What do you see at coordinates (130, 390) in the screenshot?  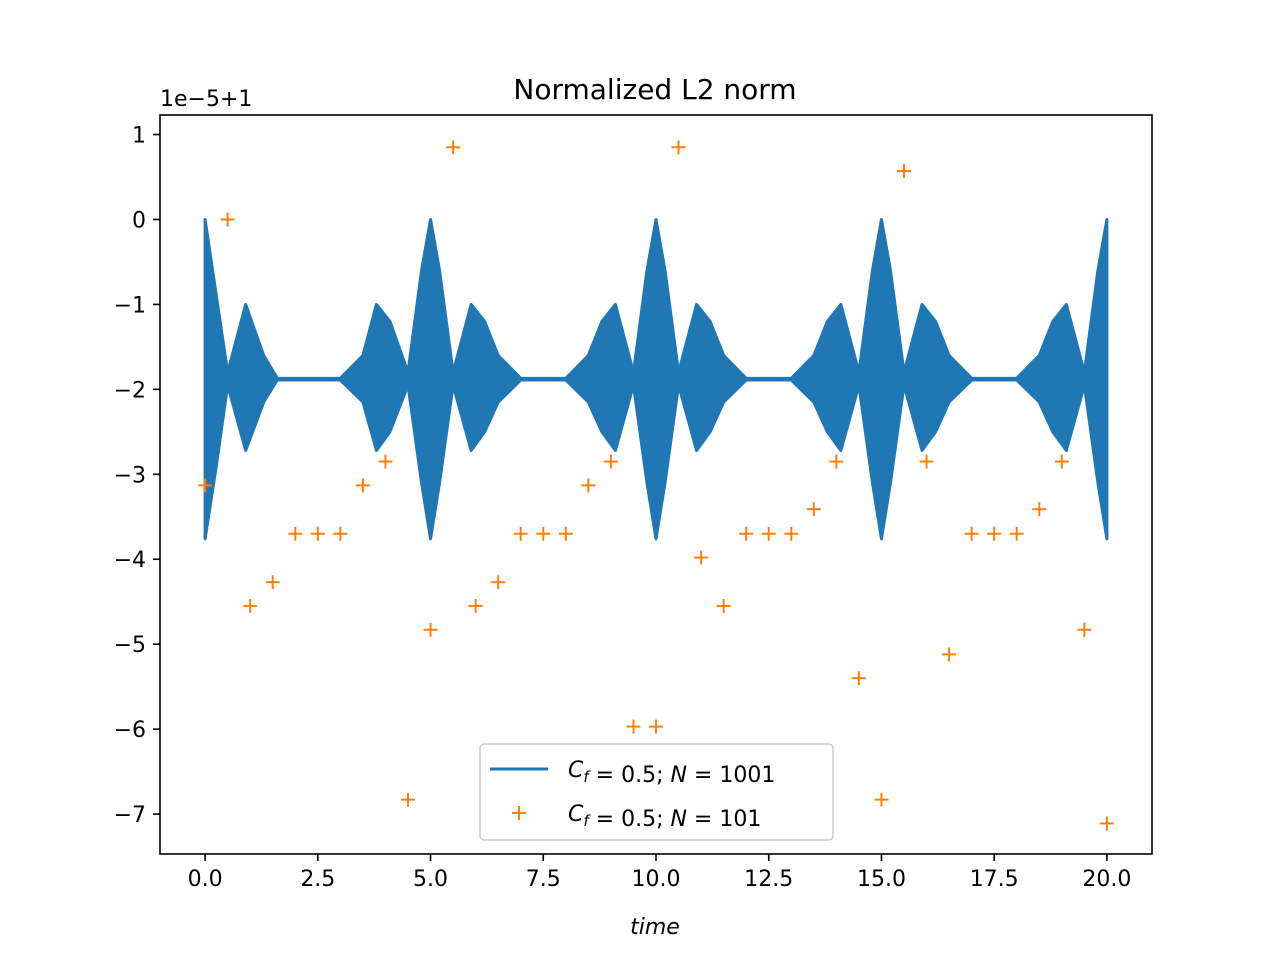 I see `y-tick-label: −2` at bounding box center [130, 390].